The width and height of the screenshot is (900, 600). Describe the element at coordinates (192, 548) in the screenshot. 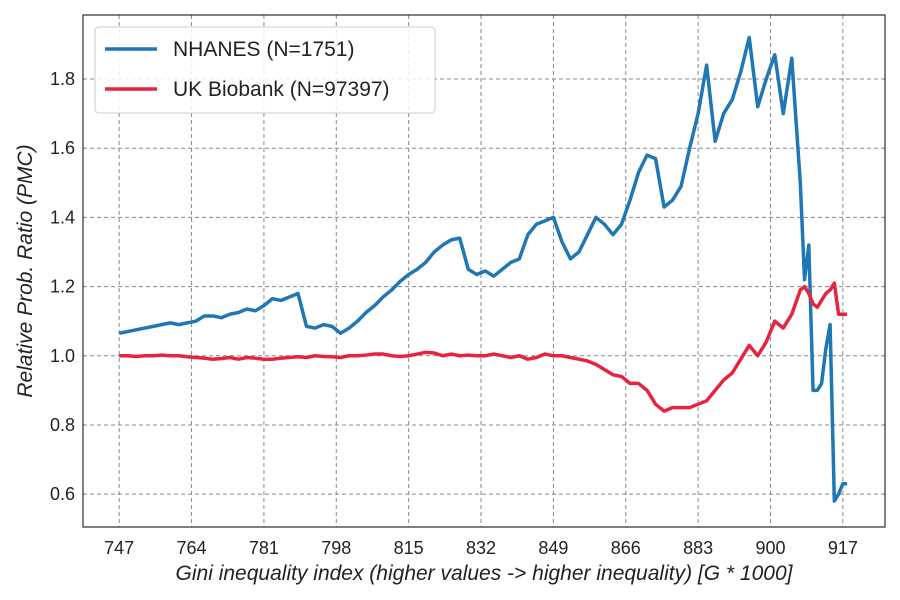

I see `x-tick-label: 764` at that location.